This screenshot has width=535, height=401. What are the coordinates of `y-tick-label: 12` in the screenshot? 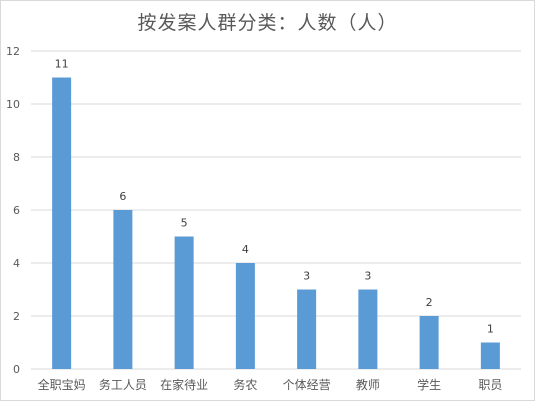 It's located at (13, 51).